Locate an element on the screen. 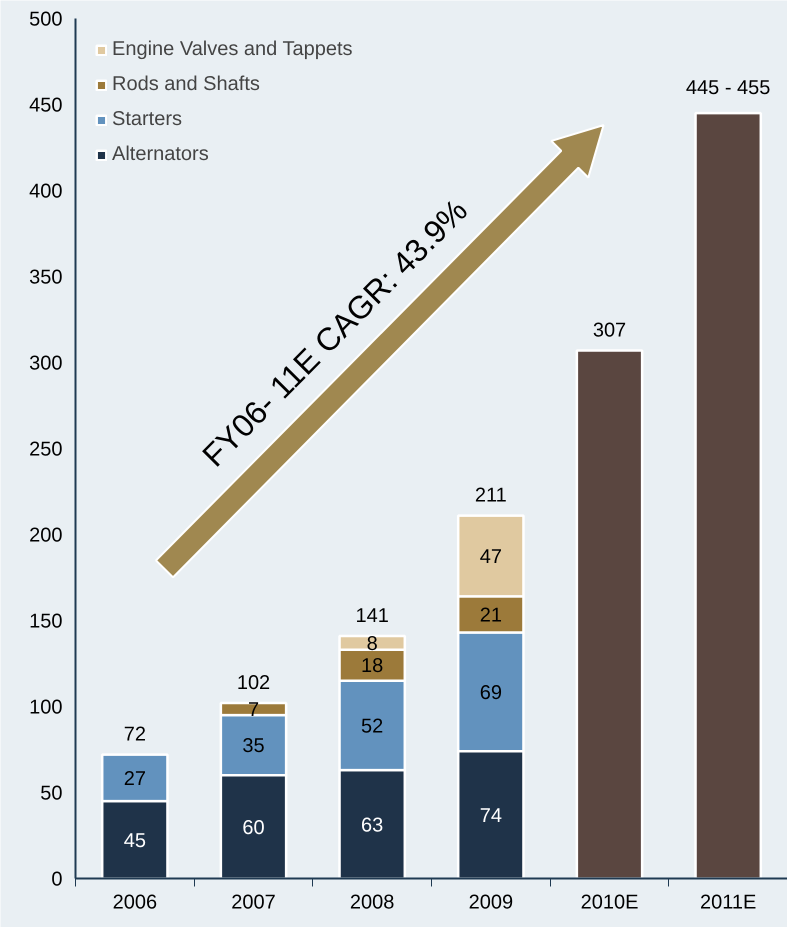 Image resolution: width=787 pixels, height=927 pixels. total-label: 445 - 455 is located at coordinates (728, 88).